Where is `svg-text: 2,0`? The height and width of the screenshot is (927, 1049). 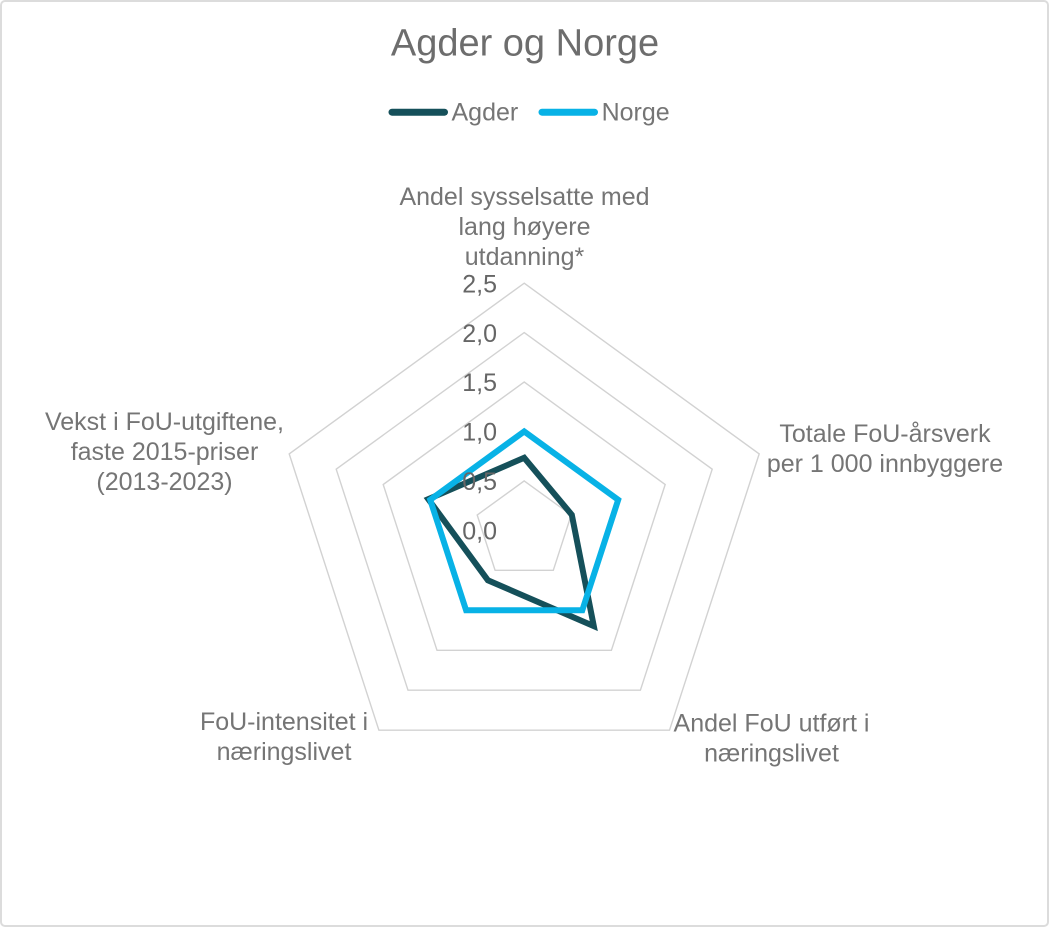 svg-text: 2,0 is located at coordinates (479, 334).